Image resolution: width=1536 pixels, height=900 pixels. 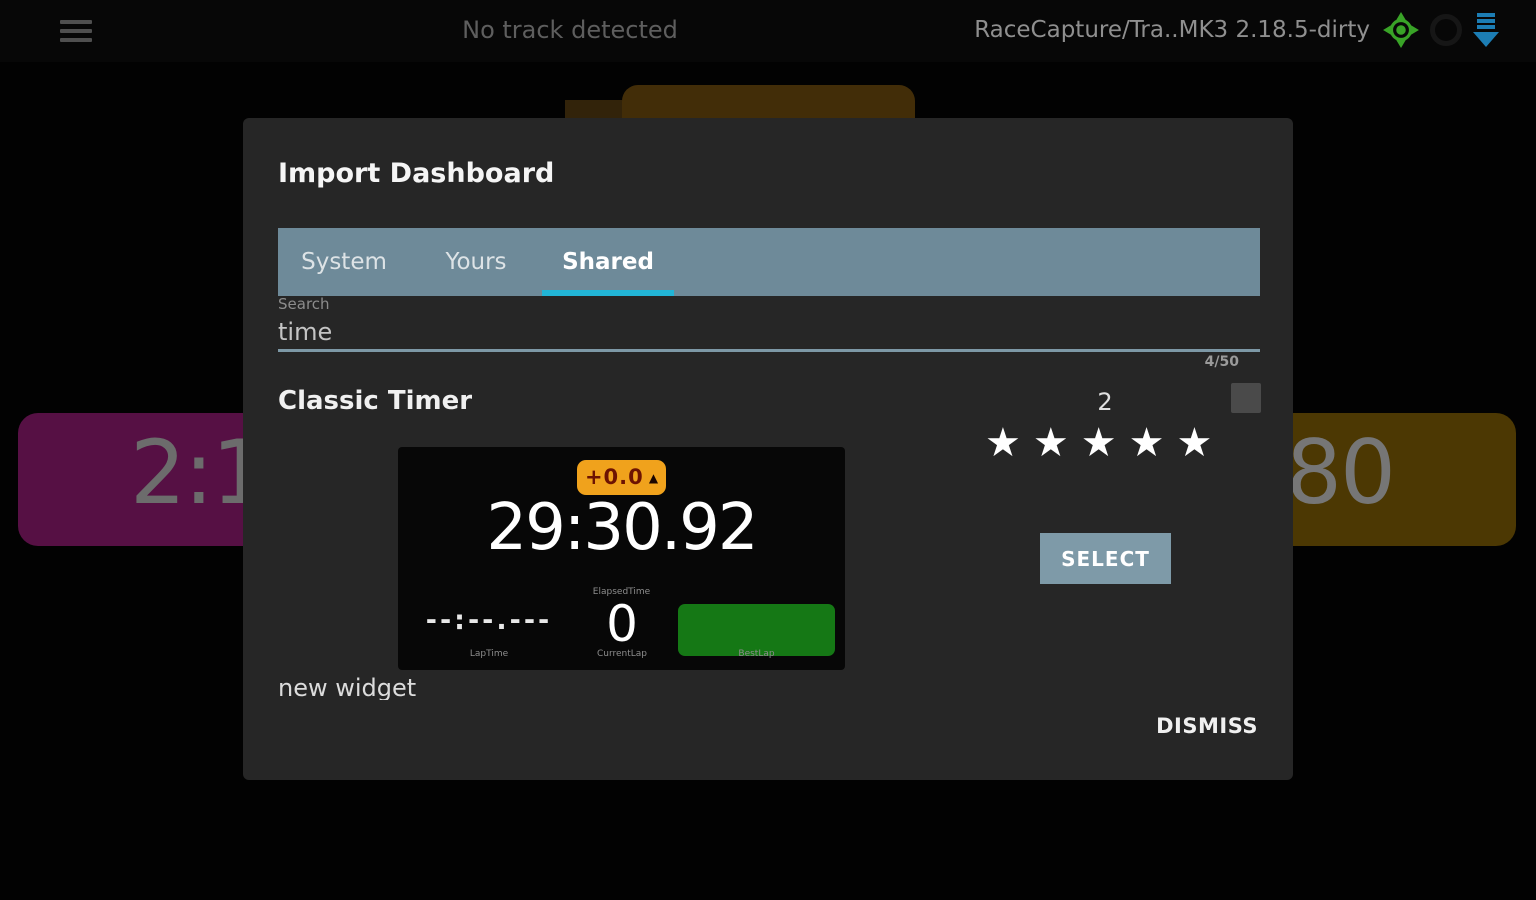 I want to click on rating-stars: ★★★★★, so click(x=1105, y=443).